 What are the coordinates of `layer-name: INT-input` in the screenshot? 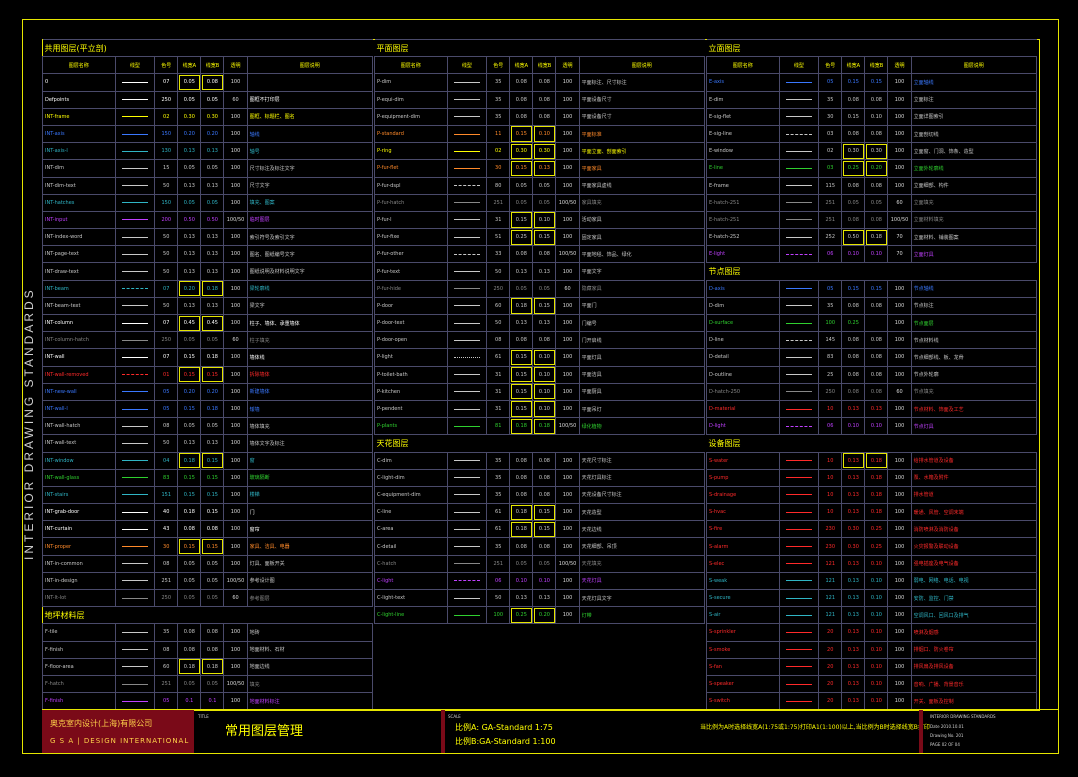 It's located at (79, 220).